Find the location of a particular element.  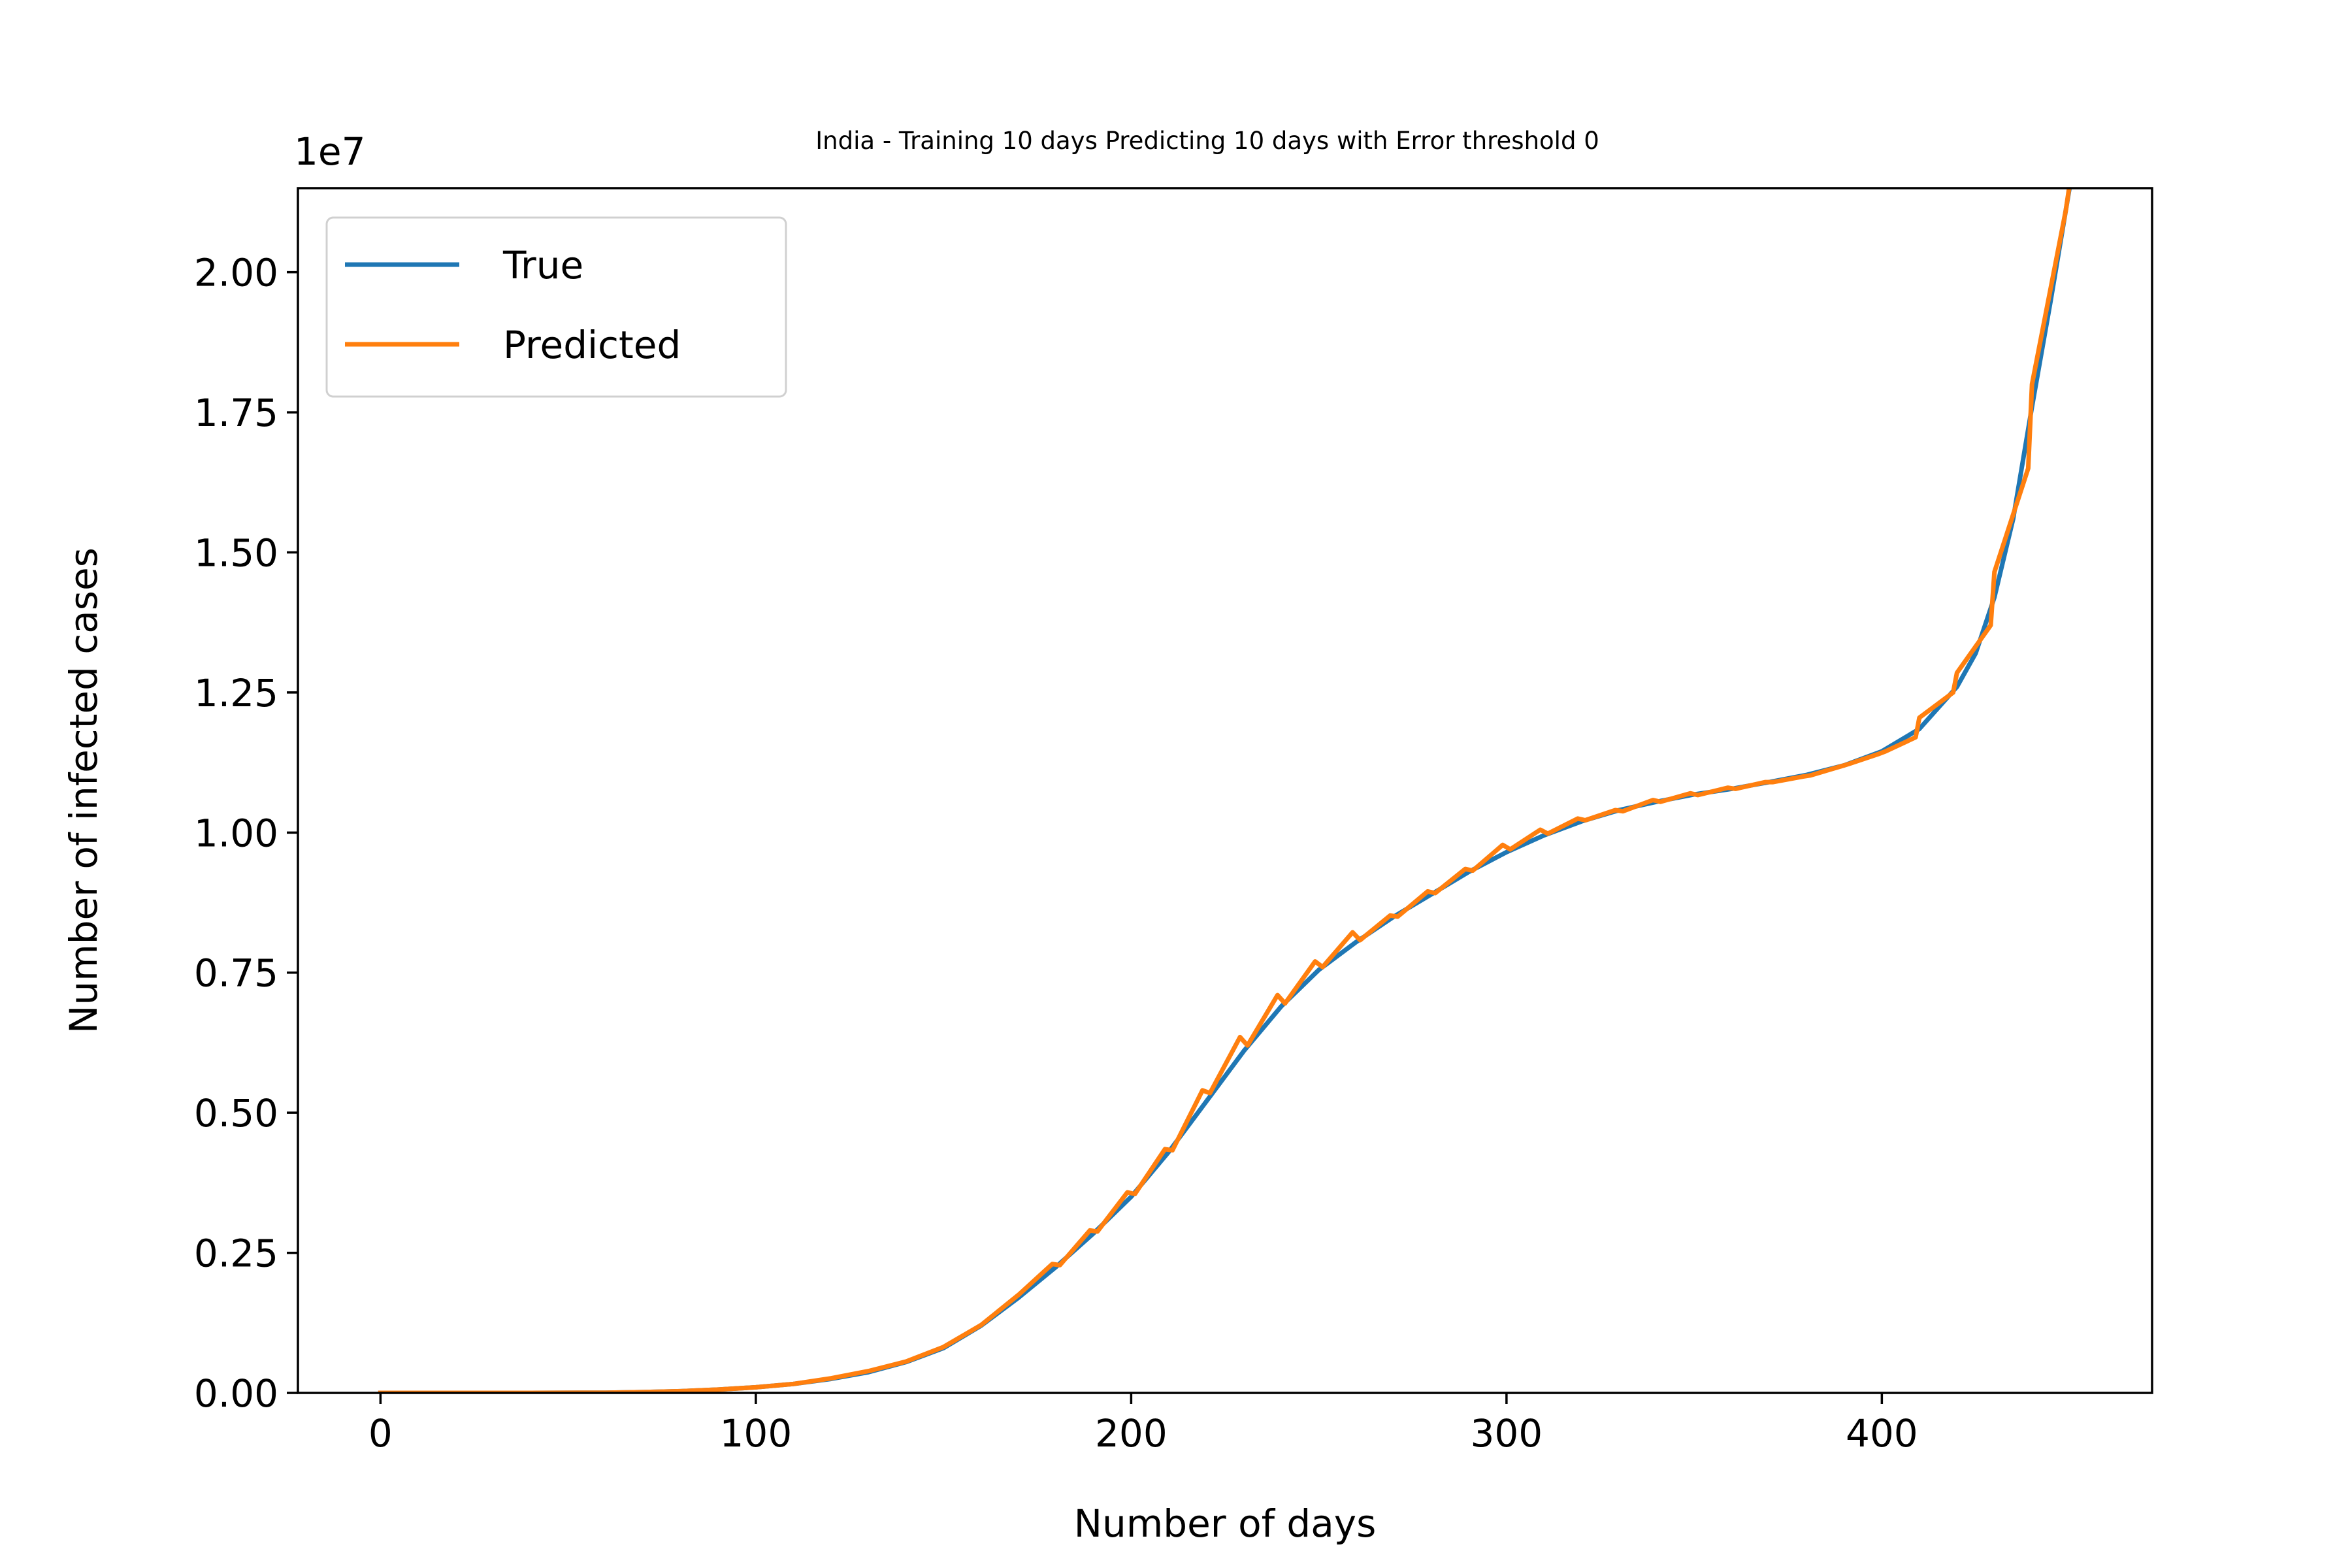

y-tick-label: 1.25 is located at coordinates (236, 693).